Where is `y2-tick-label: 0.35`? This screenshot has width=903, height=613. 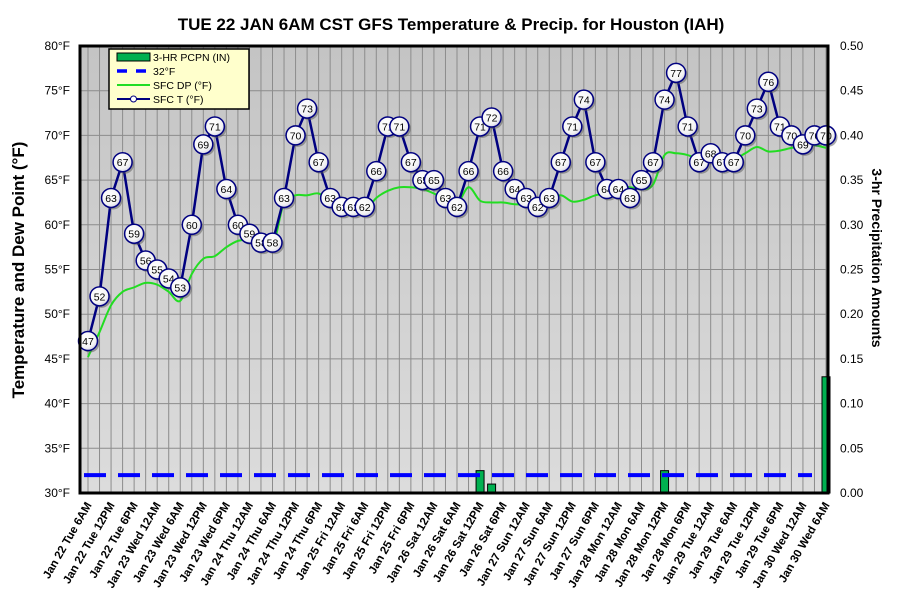
y2-tick-label: 0.35 is located at coordinates (852, 180).